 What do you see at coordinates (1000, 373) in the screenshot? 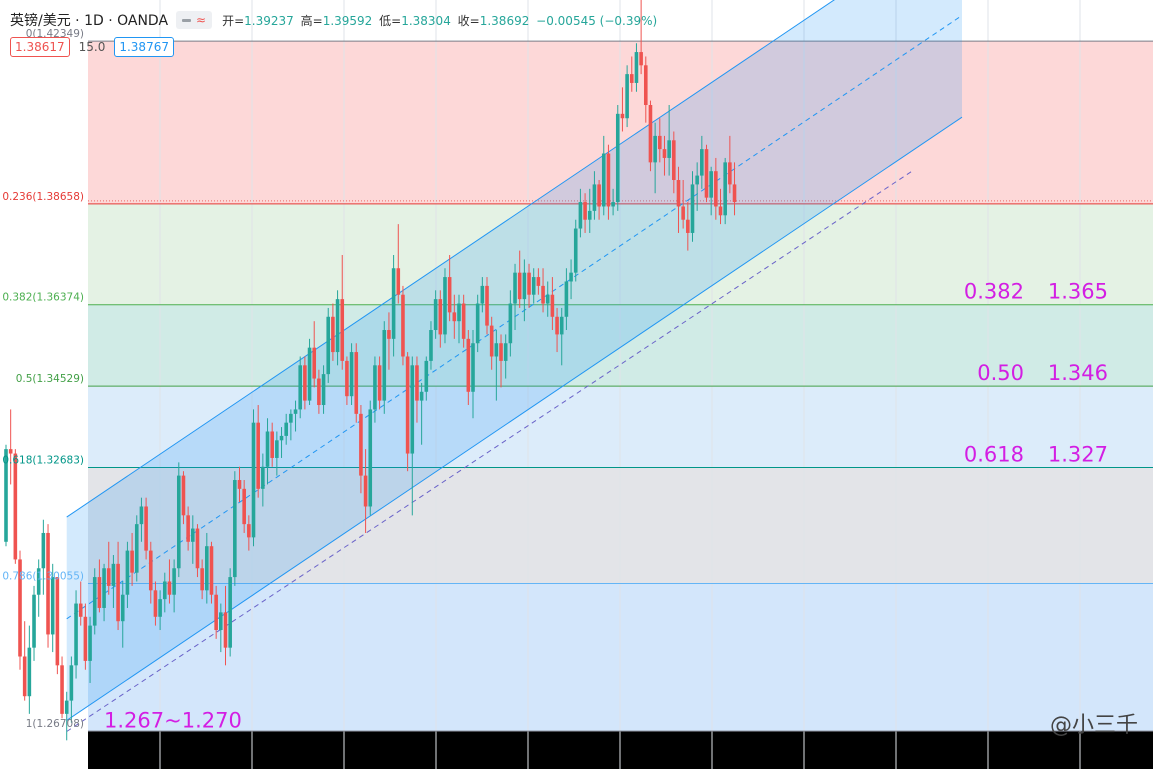
I see `annotation-ratio: 0.50` at bounding box center [1000, 373].